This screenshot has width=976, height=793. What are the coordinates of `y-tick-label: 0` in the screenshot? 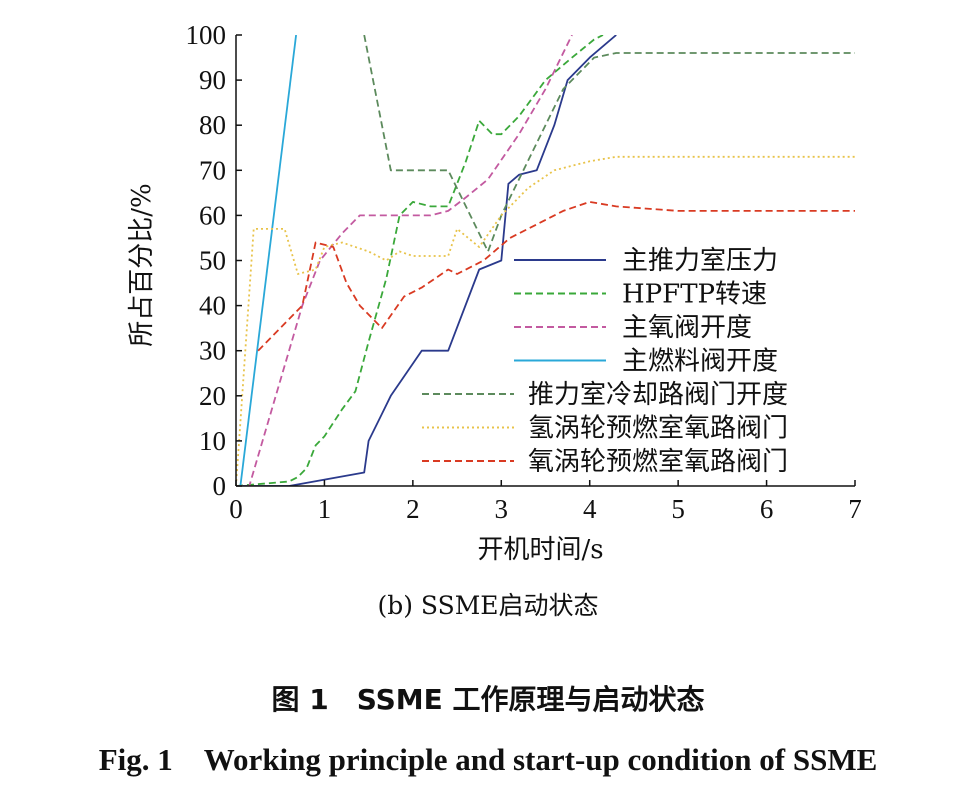 It's located at (220, 486).